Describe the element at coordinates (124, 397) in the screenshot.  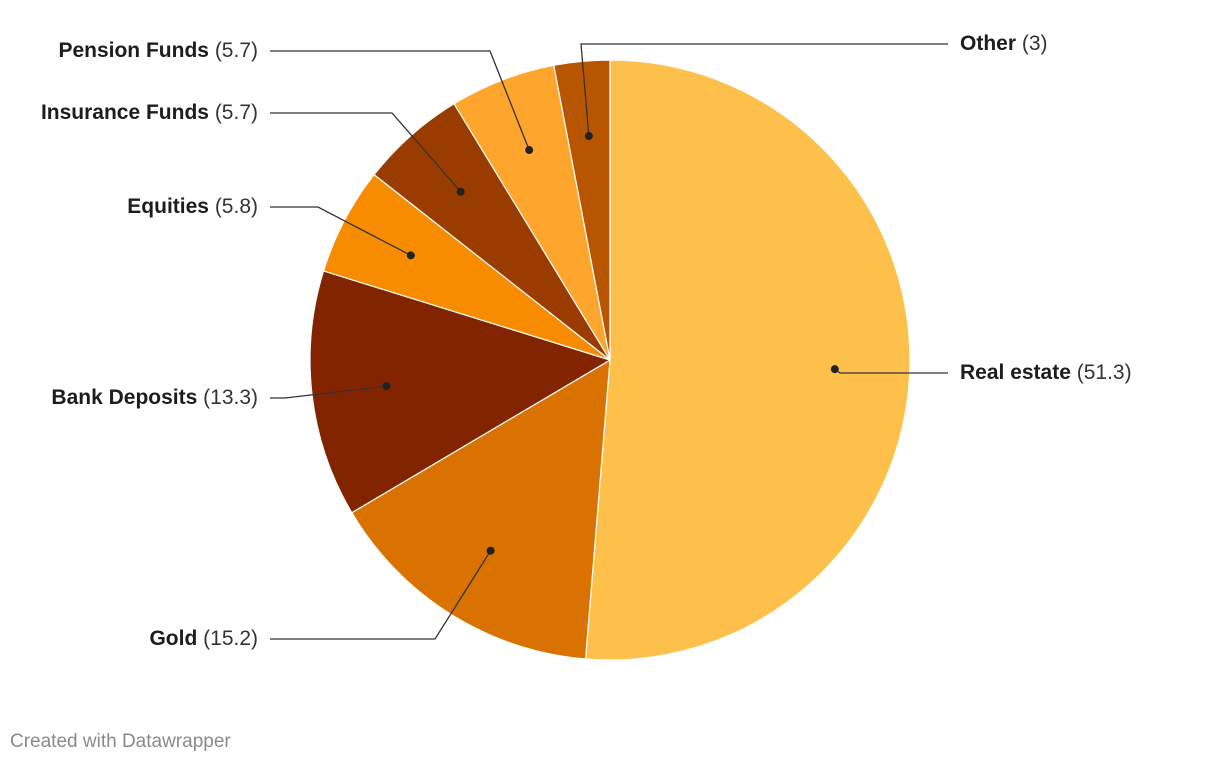
I see `slice-name: Bank Deposits` at that location.